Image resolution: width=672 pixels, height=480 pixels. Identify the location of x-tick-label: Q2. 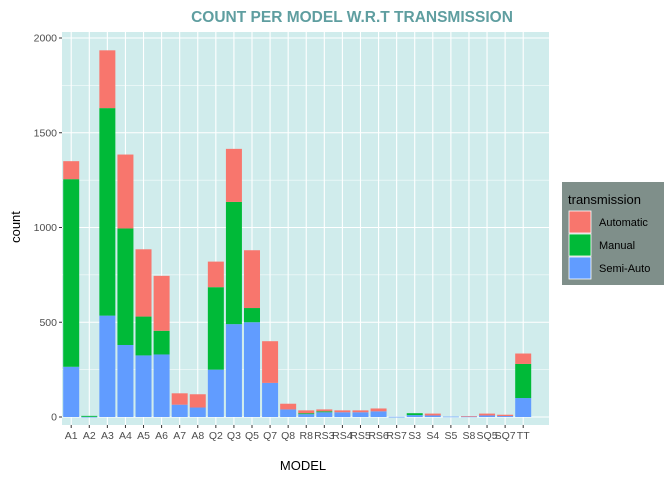
(216, 436).